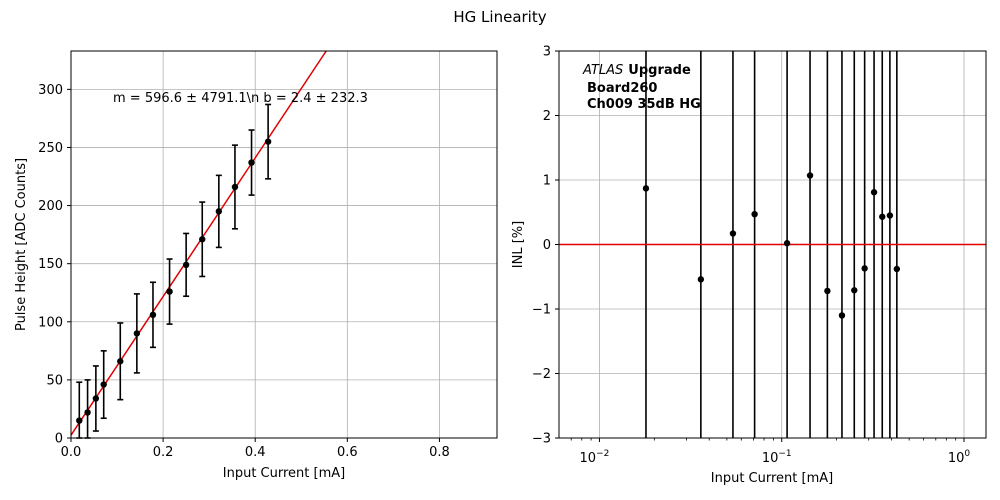 The image size is (1000, 500). I want to click on figure-title: HG Linearity, so click(499, 17).